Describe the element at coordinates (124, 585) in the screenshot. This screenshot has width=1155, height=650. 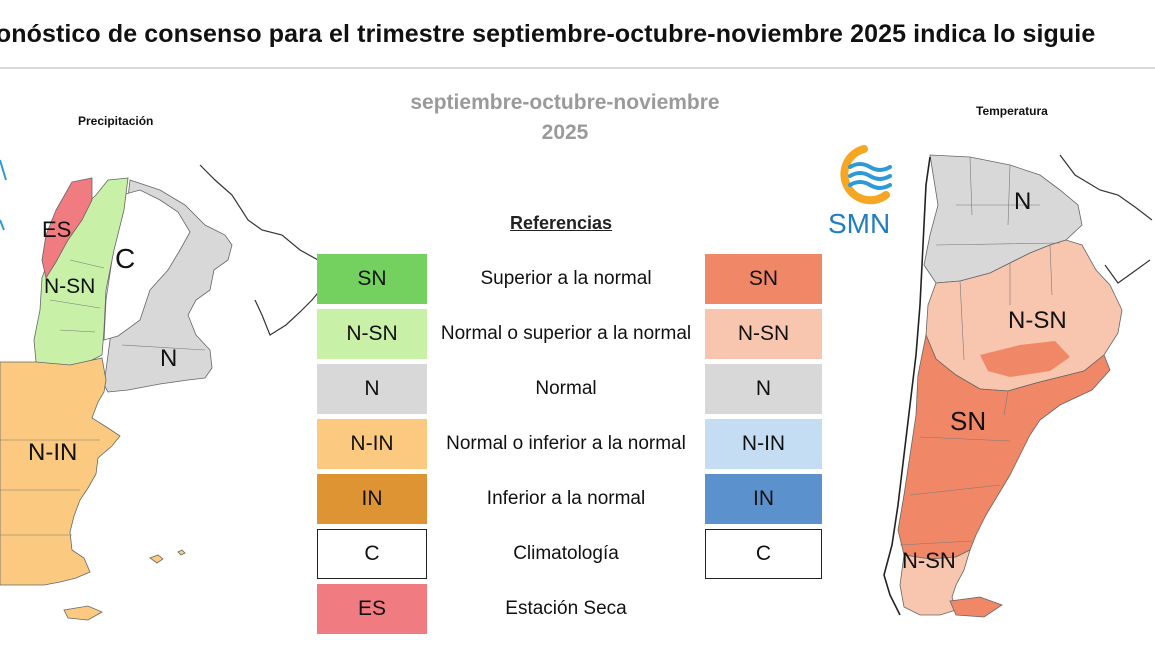
I see `precip-islands` at that location.